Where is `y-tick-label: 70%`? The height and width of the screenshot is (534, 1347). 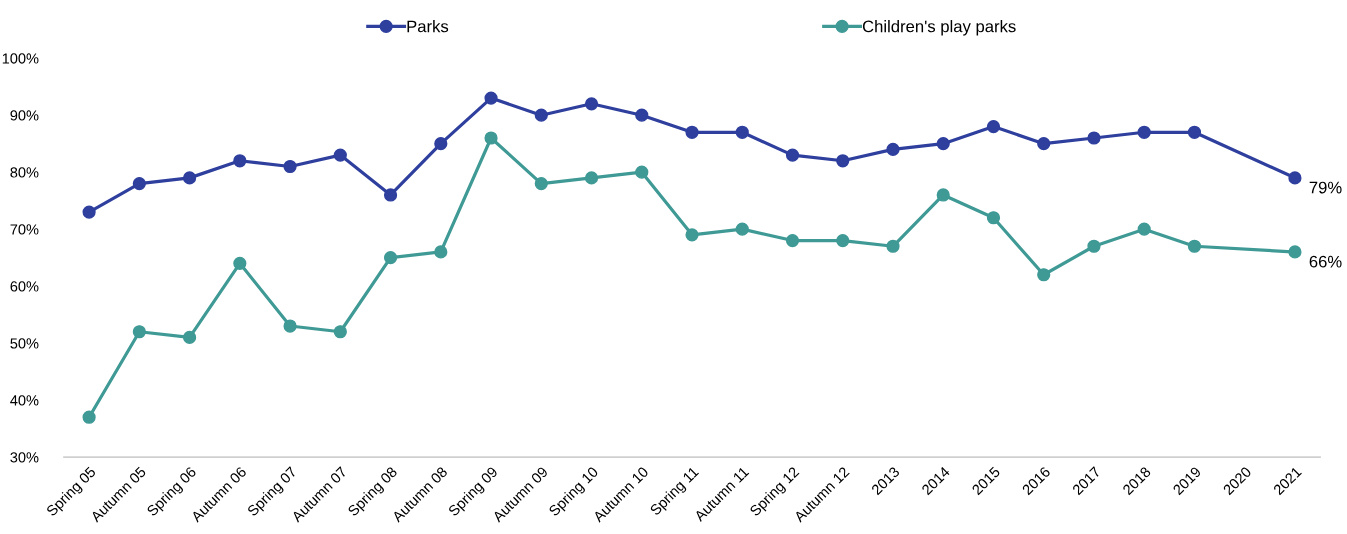
y-tick-label: 70% is located at coordinates (24, 229).